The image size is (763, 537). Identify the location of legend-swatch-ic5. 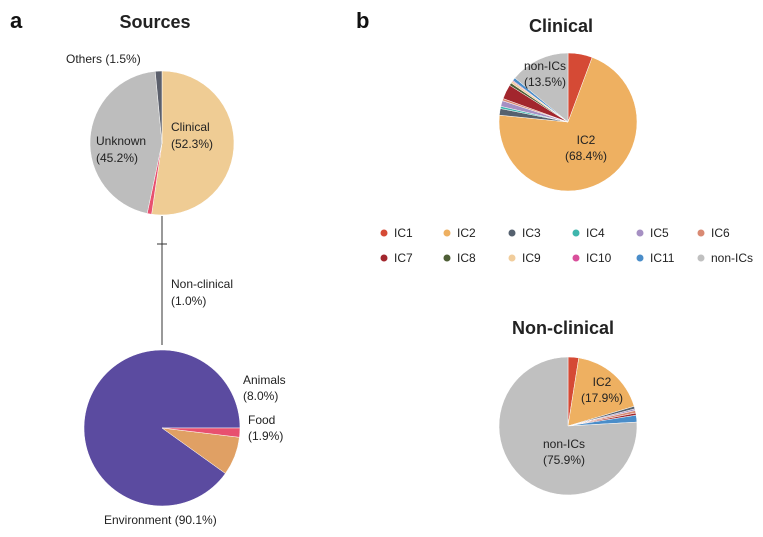
(640, 233).